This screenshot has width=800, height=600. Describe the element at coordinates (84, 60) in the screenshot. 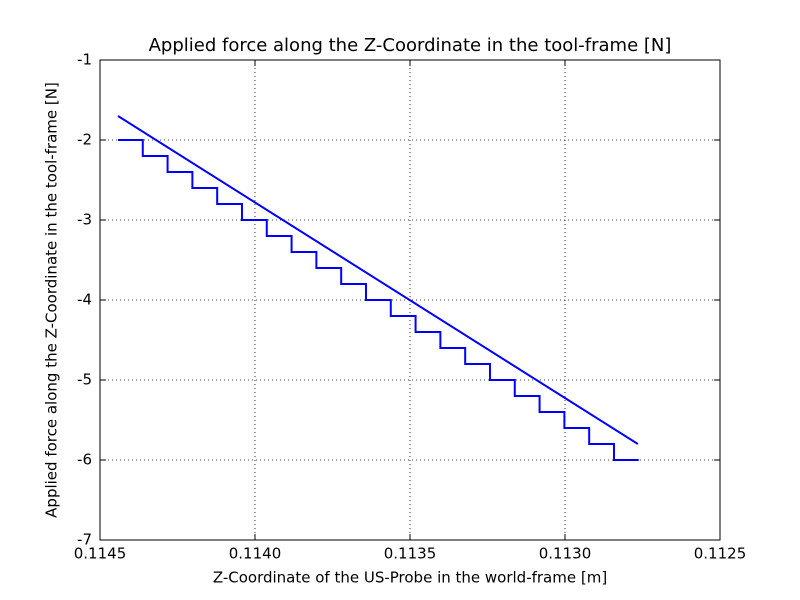

I see `y-tick-label: -1` at that location.